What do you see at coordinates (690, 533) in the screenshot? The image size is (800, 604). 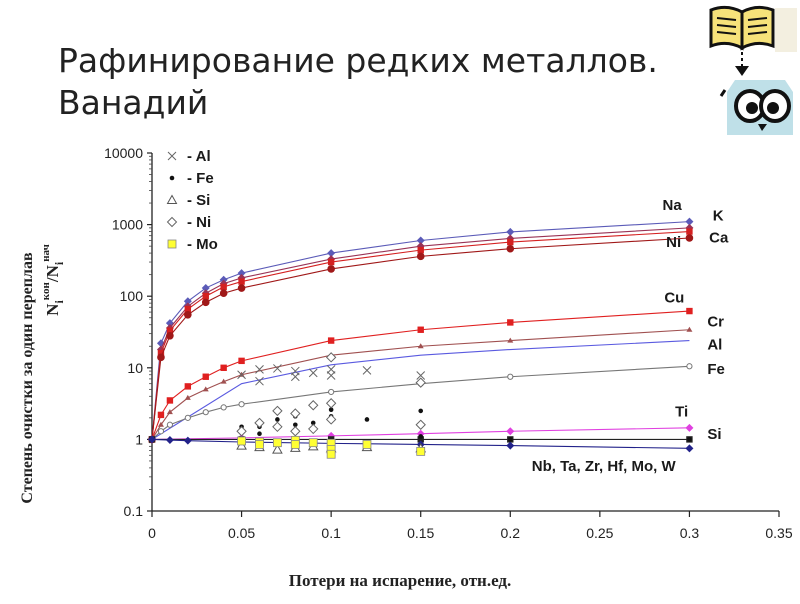 I see `x-tick-label: 0.3` at bounding box center [690, 533].